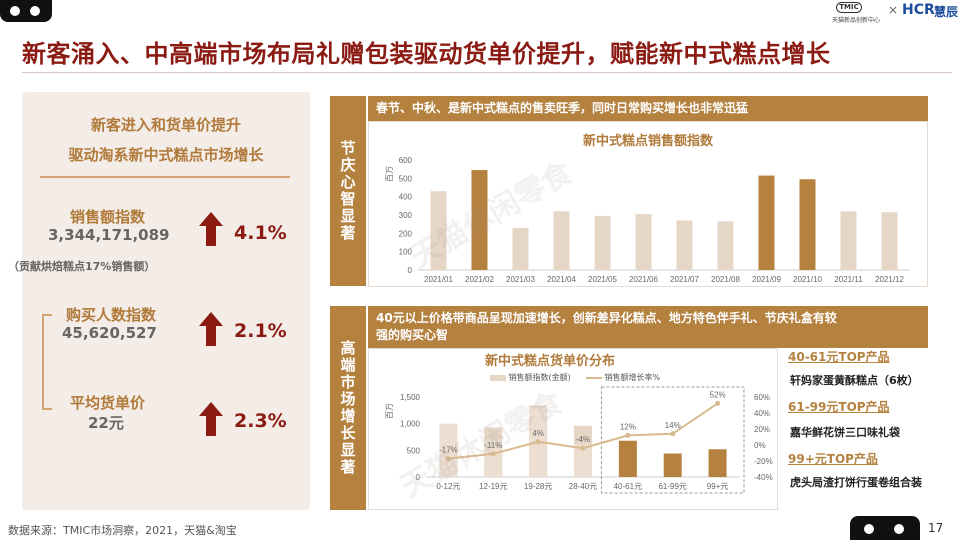  What do you see at coordinates (848, 279) in the screenshot?
I see `x-tick-label: 2021/11` at bounding box center [848, 279].